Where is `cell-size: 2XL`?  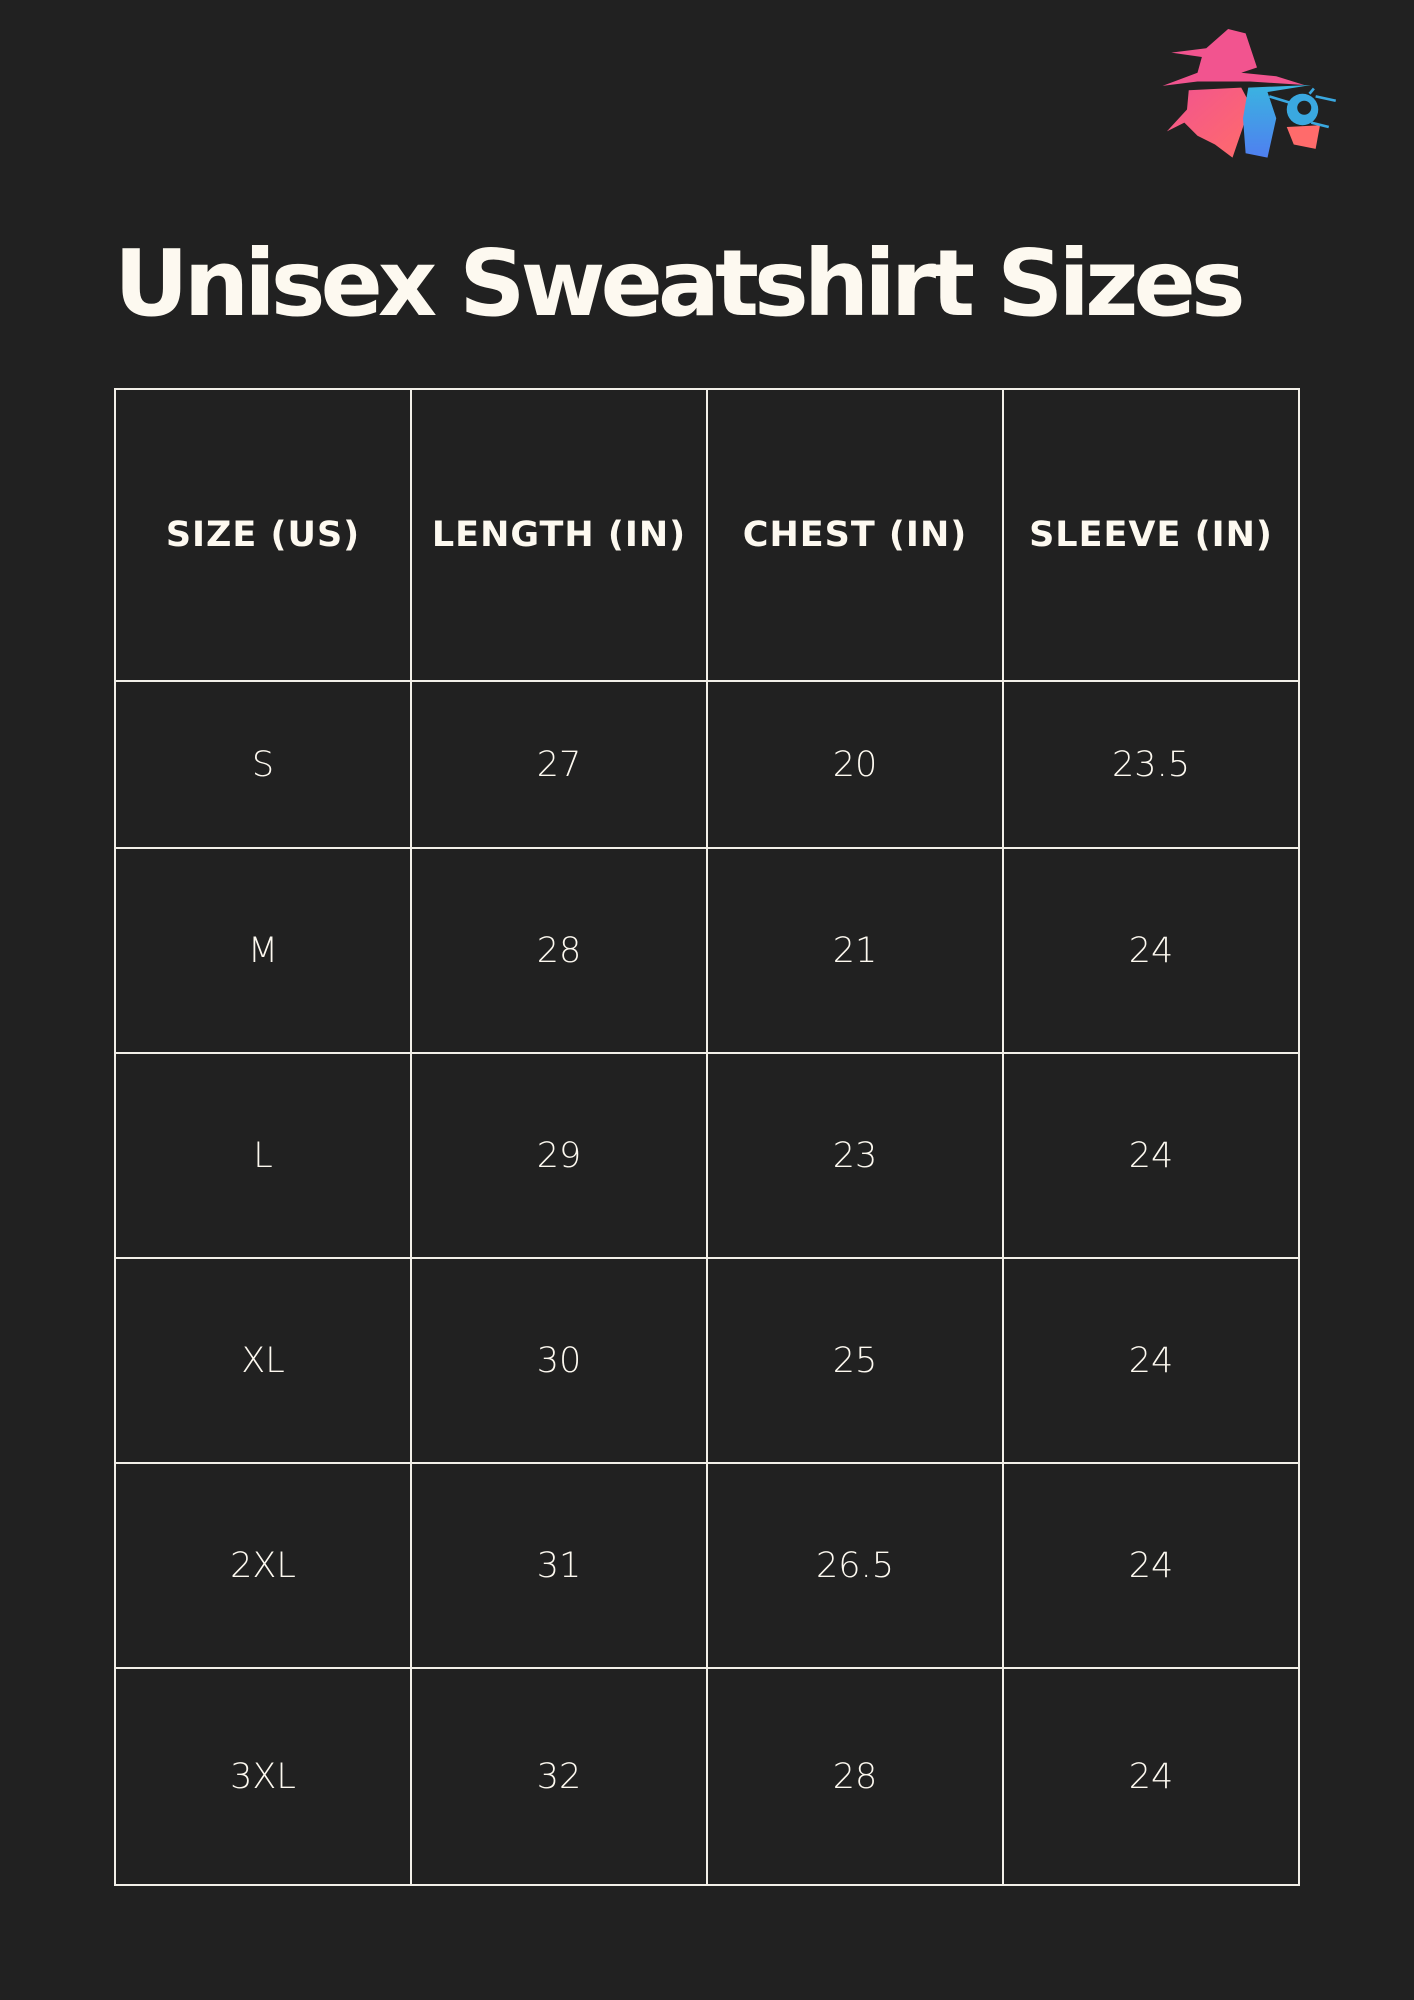
cell-size: 2XL is located at coordinates (263, 1565).